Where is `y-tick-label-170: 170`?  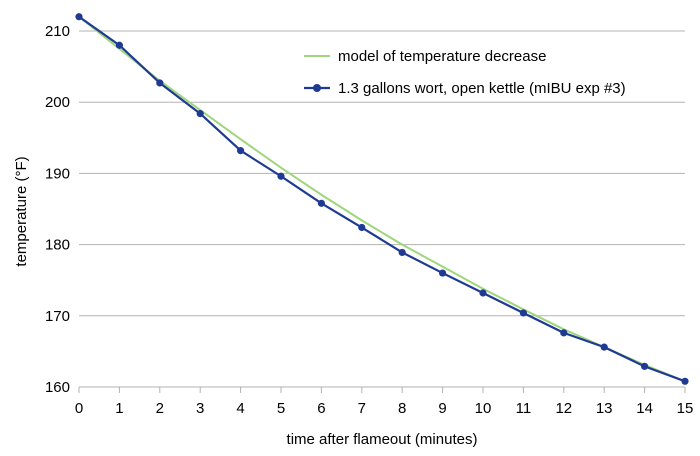
y-tick-label-170: 170 is located at coordinates (57, 316).